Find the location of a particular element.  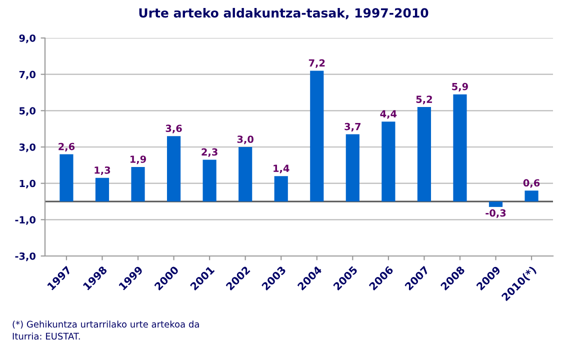

text: Iturria: EUSTAT. is located at coordinates (46, 336).